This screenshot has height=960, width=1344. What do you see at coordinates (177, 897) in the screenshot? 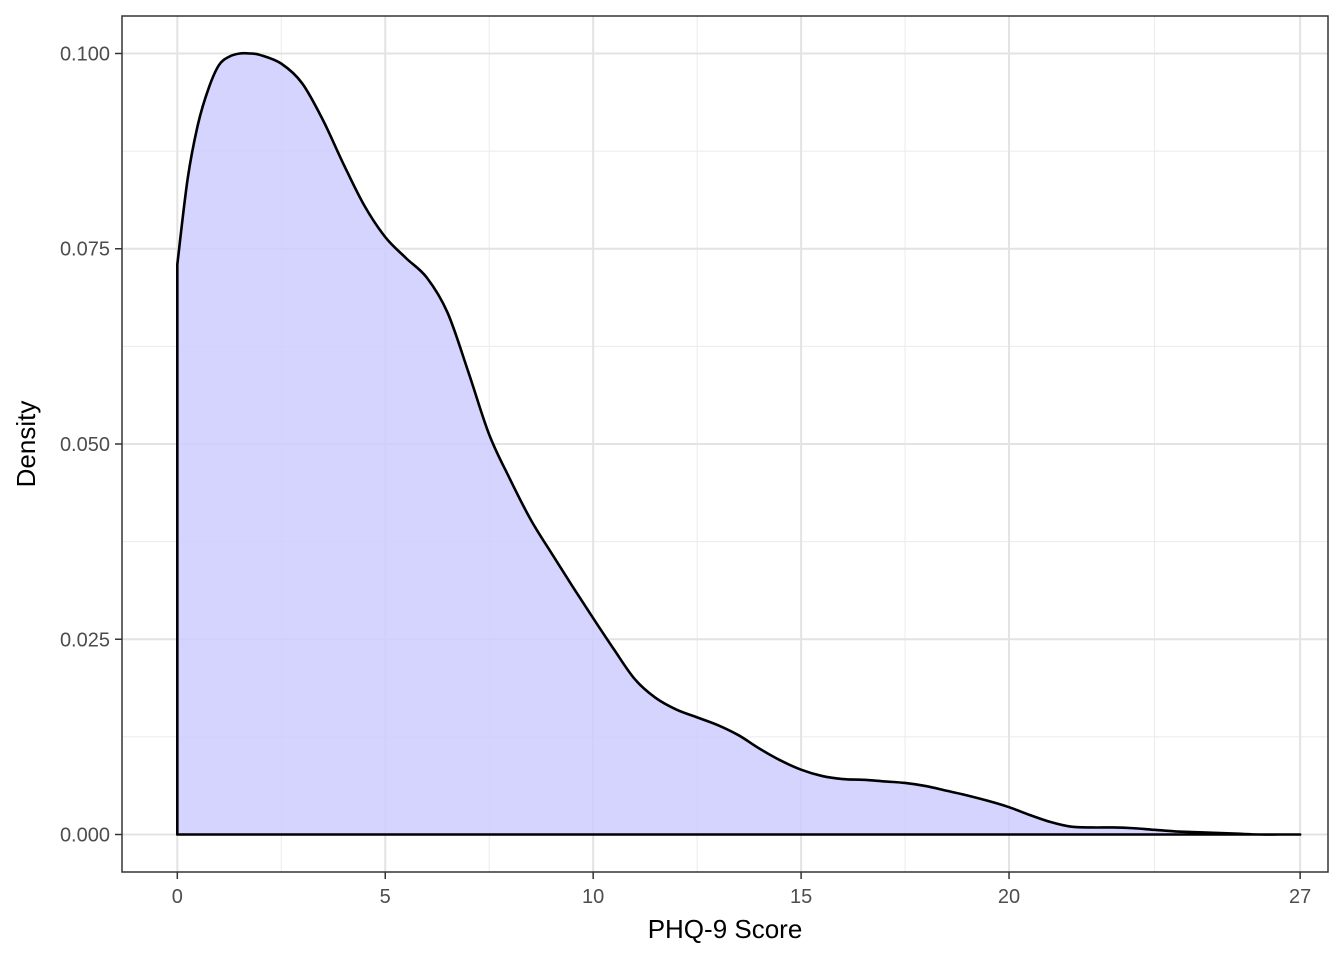
I see `x-tick-label: 0` at bounding box center [177, 897].